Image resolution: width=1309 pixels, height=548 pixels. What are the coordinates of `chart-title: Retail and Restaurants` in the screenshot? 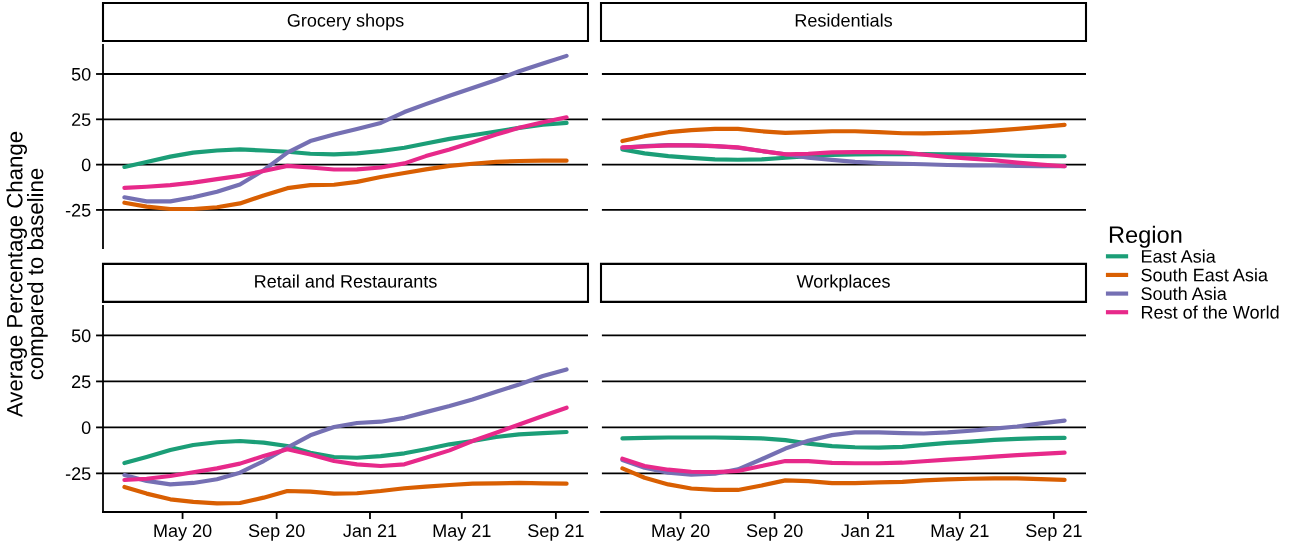 It's located at (346, 281).